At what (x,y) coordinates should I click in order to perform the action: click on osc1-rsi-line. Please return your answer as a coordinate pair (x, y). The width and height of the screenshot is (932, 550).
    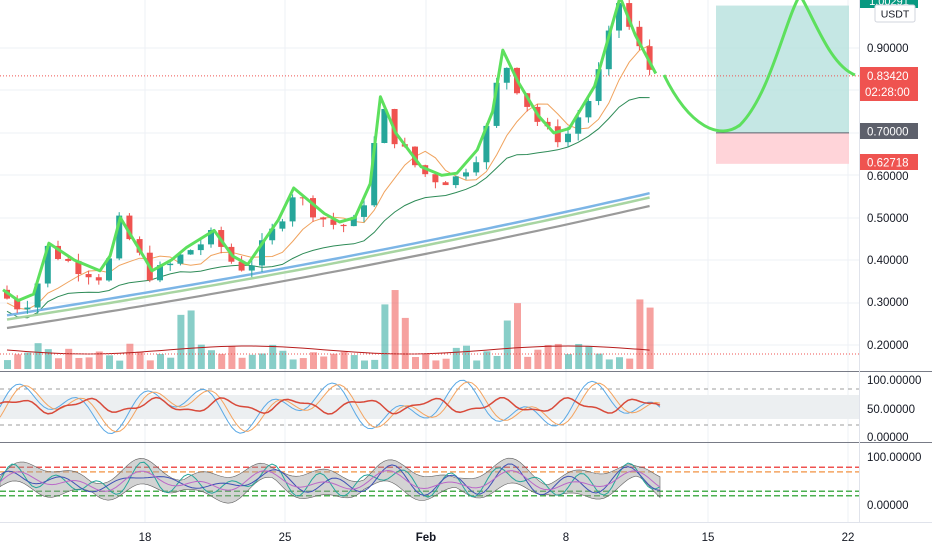
    Looking at the image, I should click on (330, 405).